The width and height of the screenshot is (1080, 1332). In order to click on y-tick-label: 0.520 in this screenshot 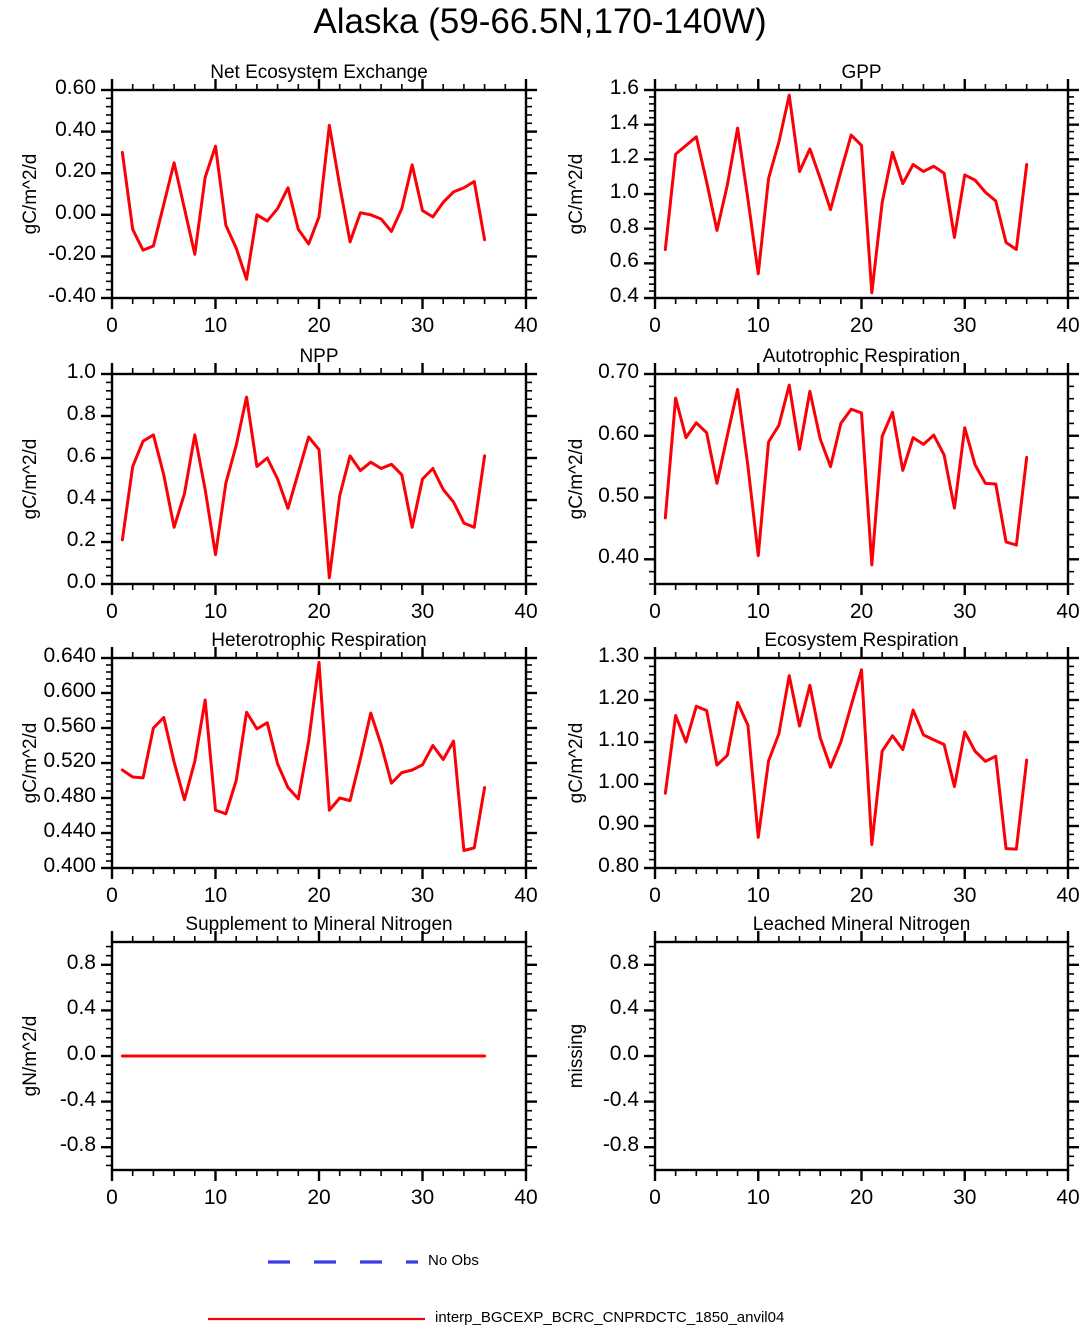, I will do `click(69, 760)`.